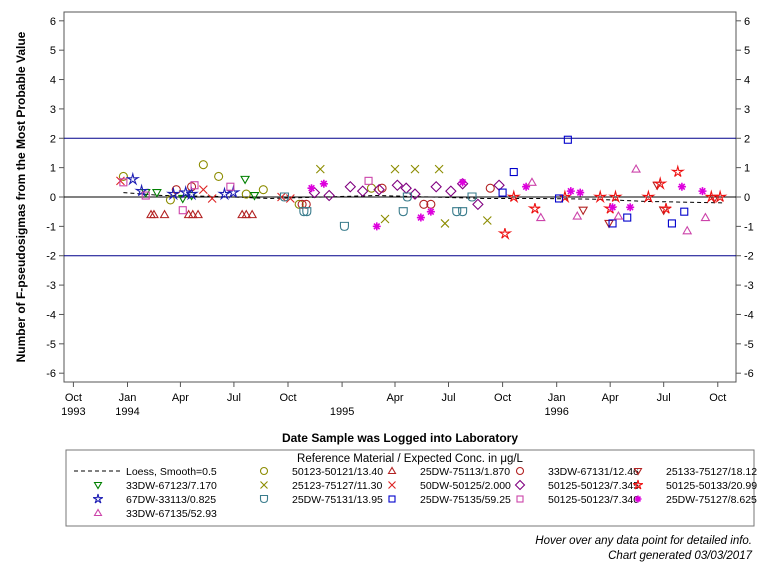 This screenshot has height=576, width=768. What do you see at coordinates (337, 472) in the screenshot?
I see `legend-item-label: 50123-50121/13.40` at bounding box center [337, 472].